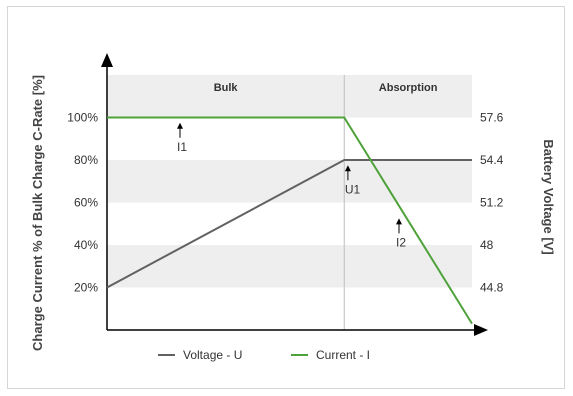 Image resolution: width=573 pixels, height=396 pixels. What do you see at coordinates (86, 245) in the screenshot?
I see `left-tick-label: 40%` at bounding box center [86, 245].